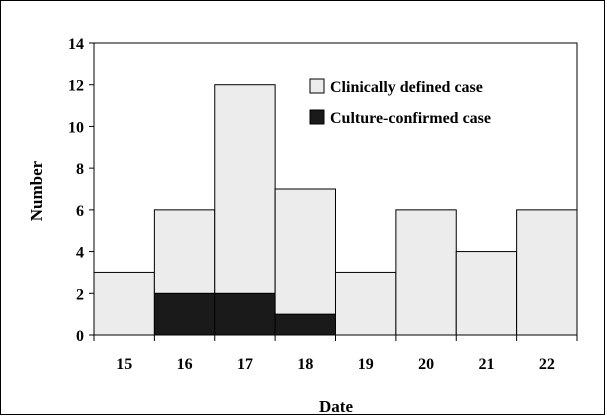 This screenshot has height=417, width=607. What do you see at coordinates (185, 364) in the screenshot?
I see `x-tick-label: 16` at bounding box center [185, 364].